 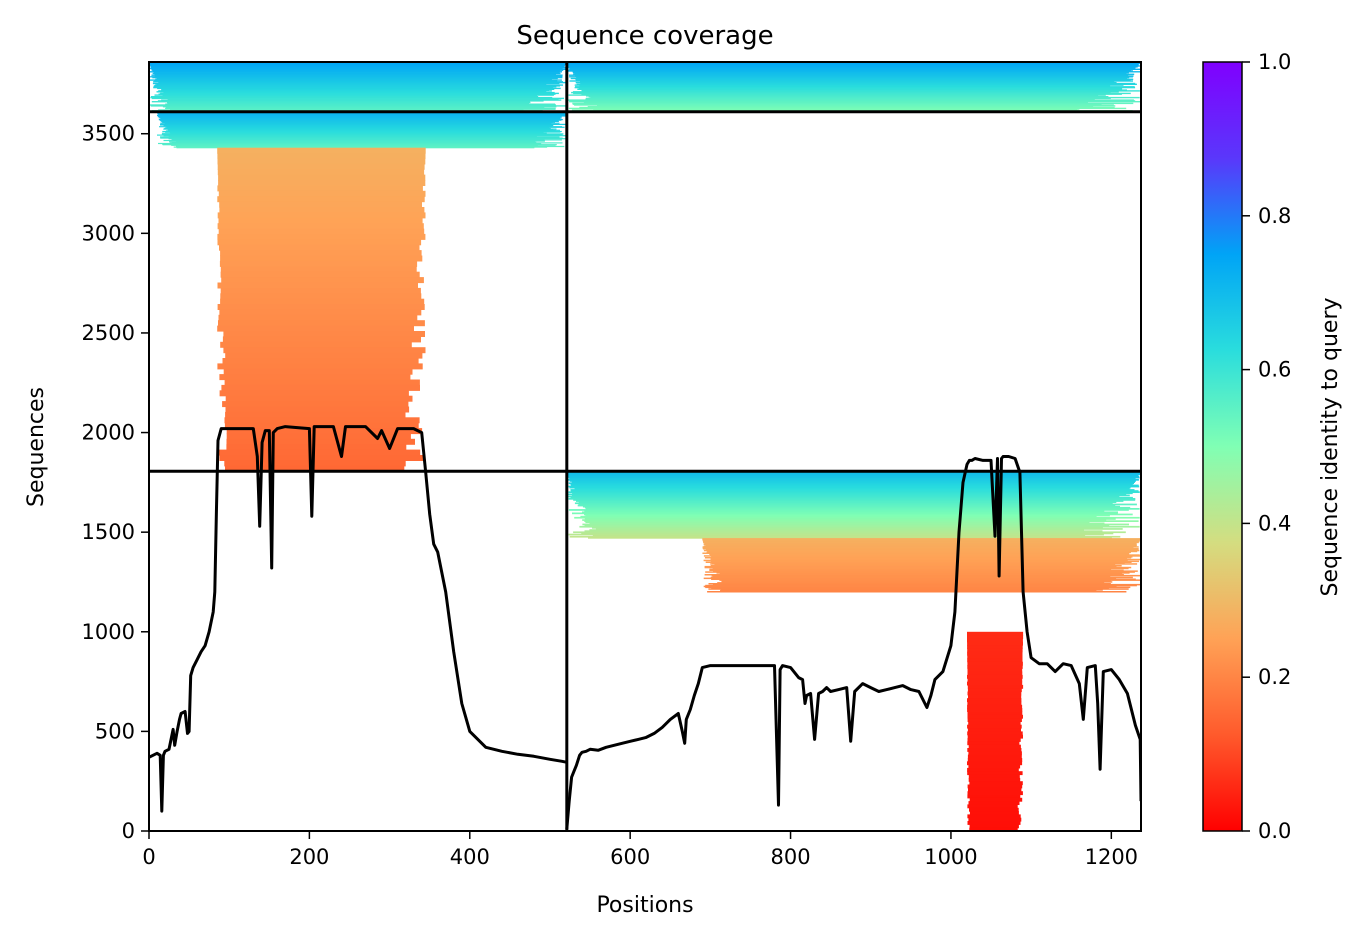 I want to click on colorbar-tick-label: 0.6, so click(x=1274, y=370).